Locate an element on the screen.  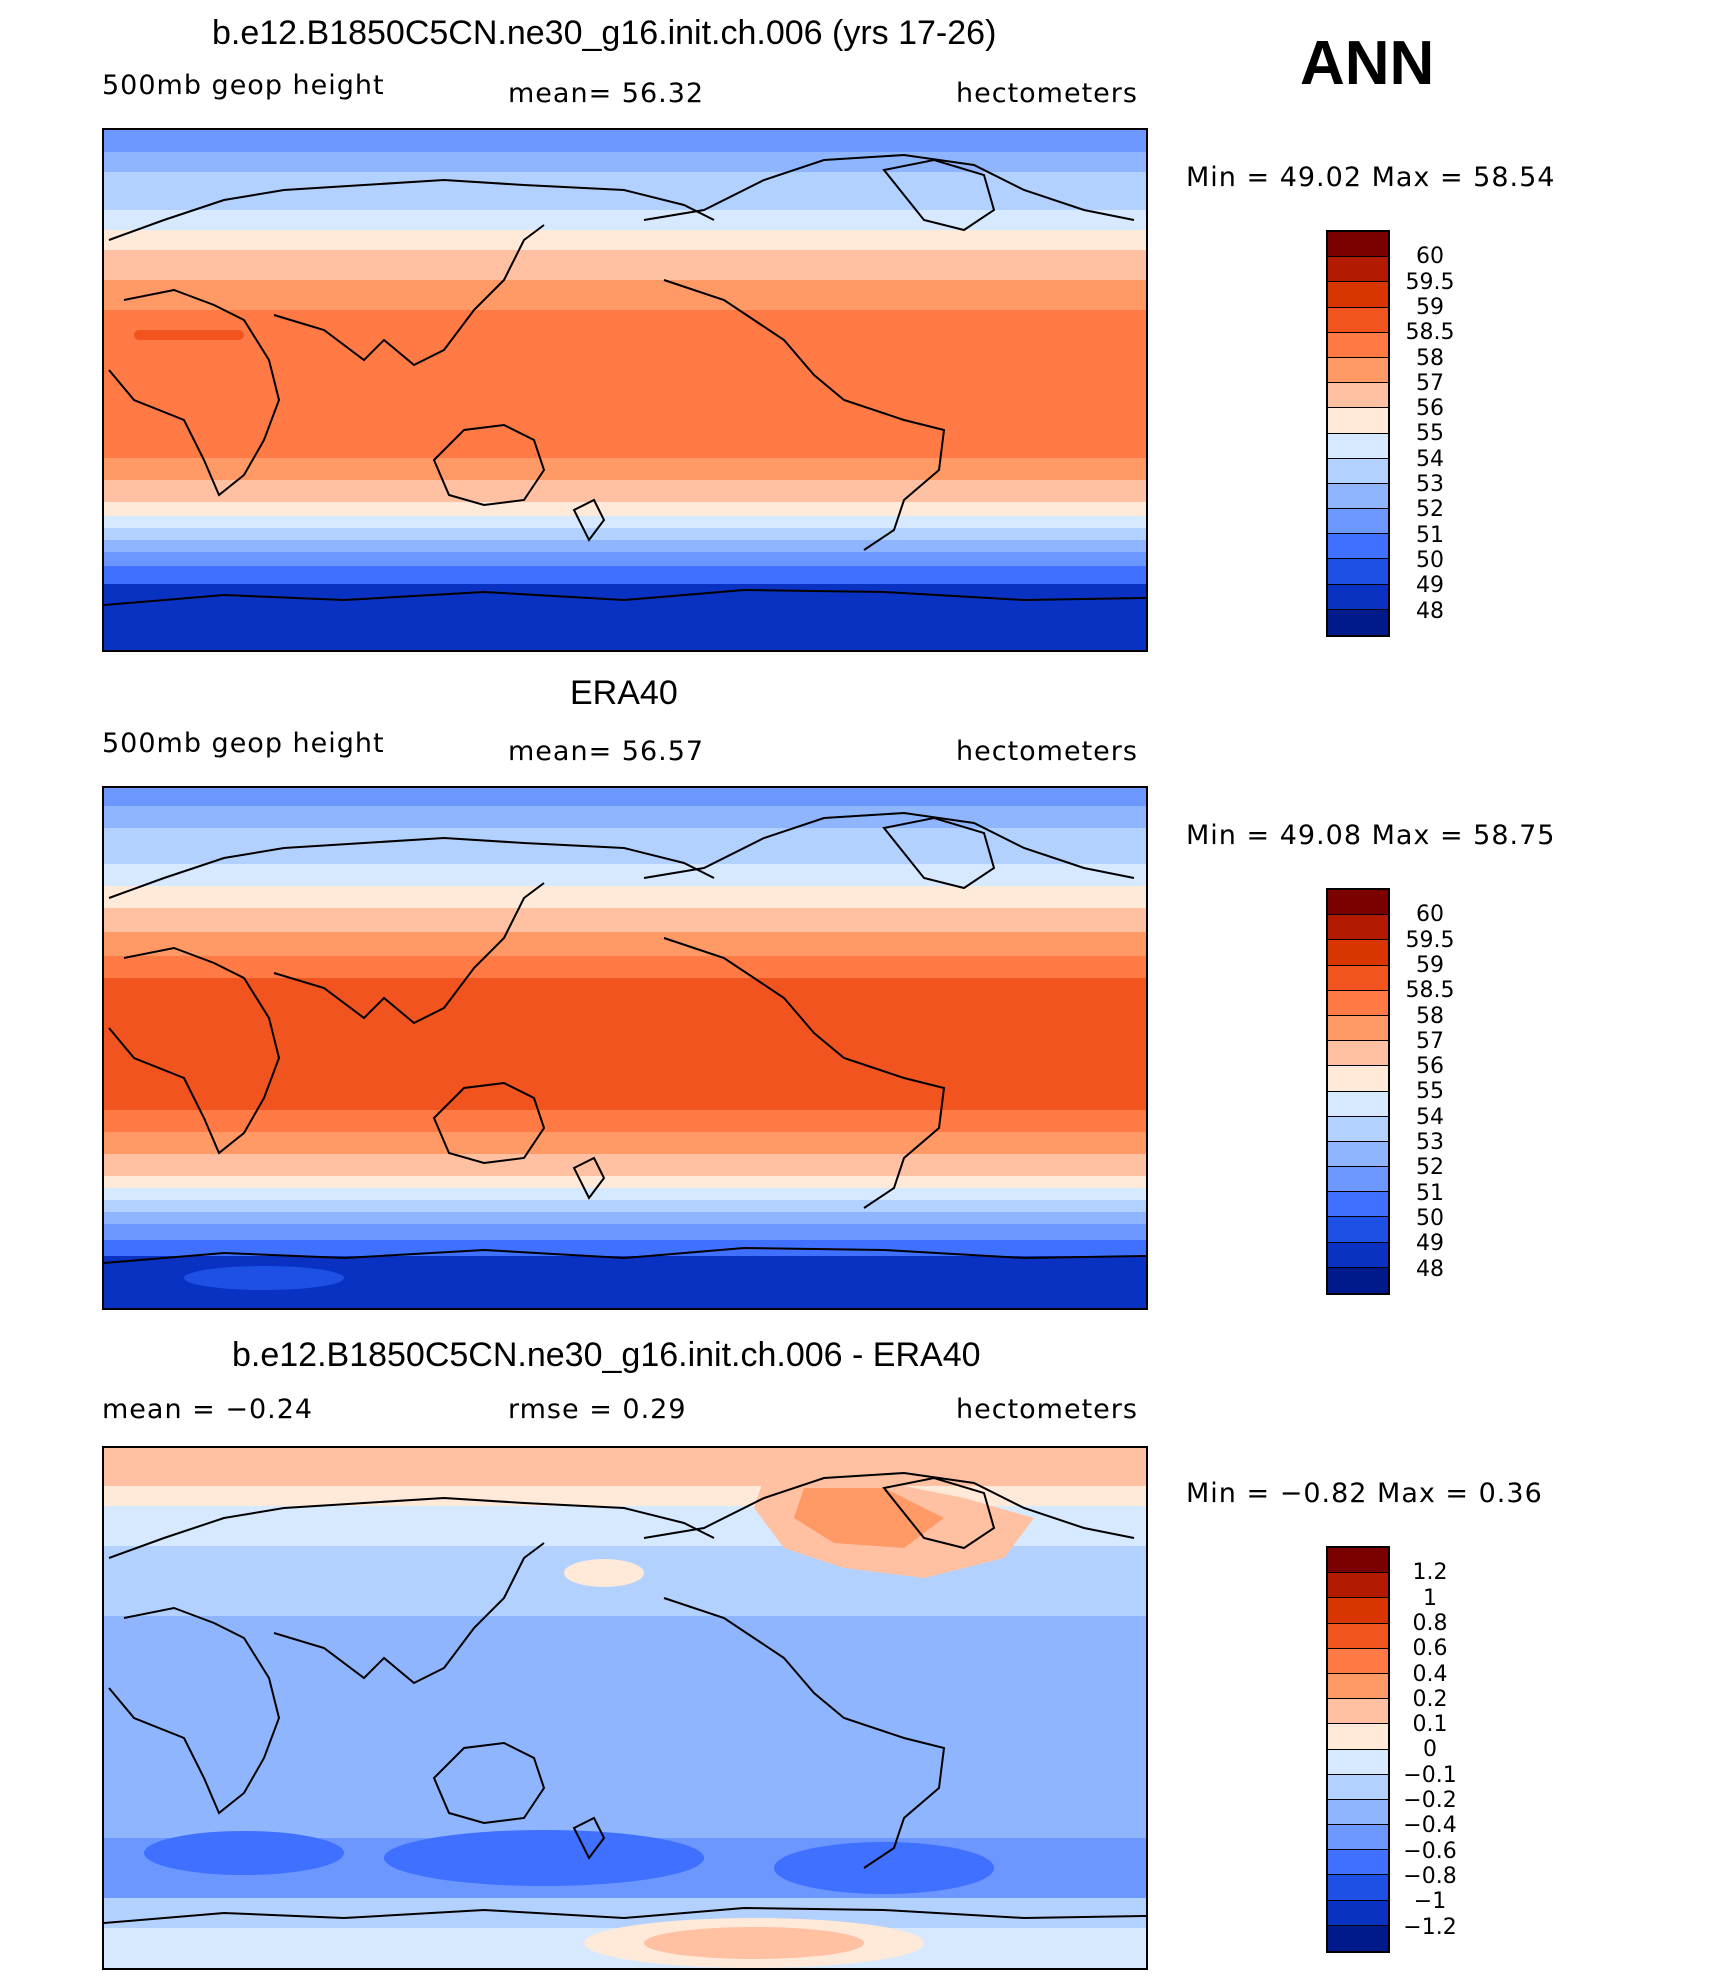
panel1-colorbar-label: 58.5 is located at coordinates (1430, 332).